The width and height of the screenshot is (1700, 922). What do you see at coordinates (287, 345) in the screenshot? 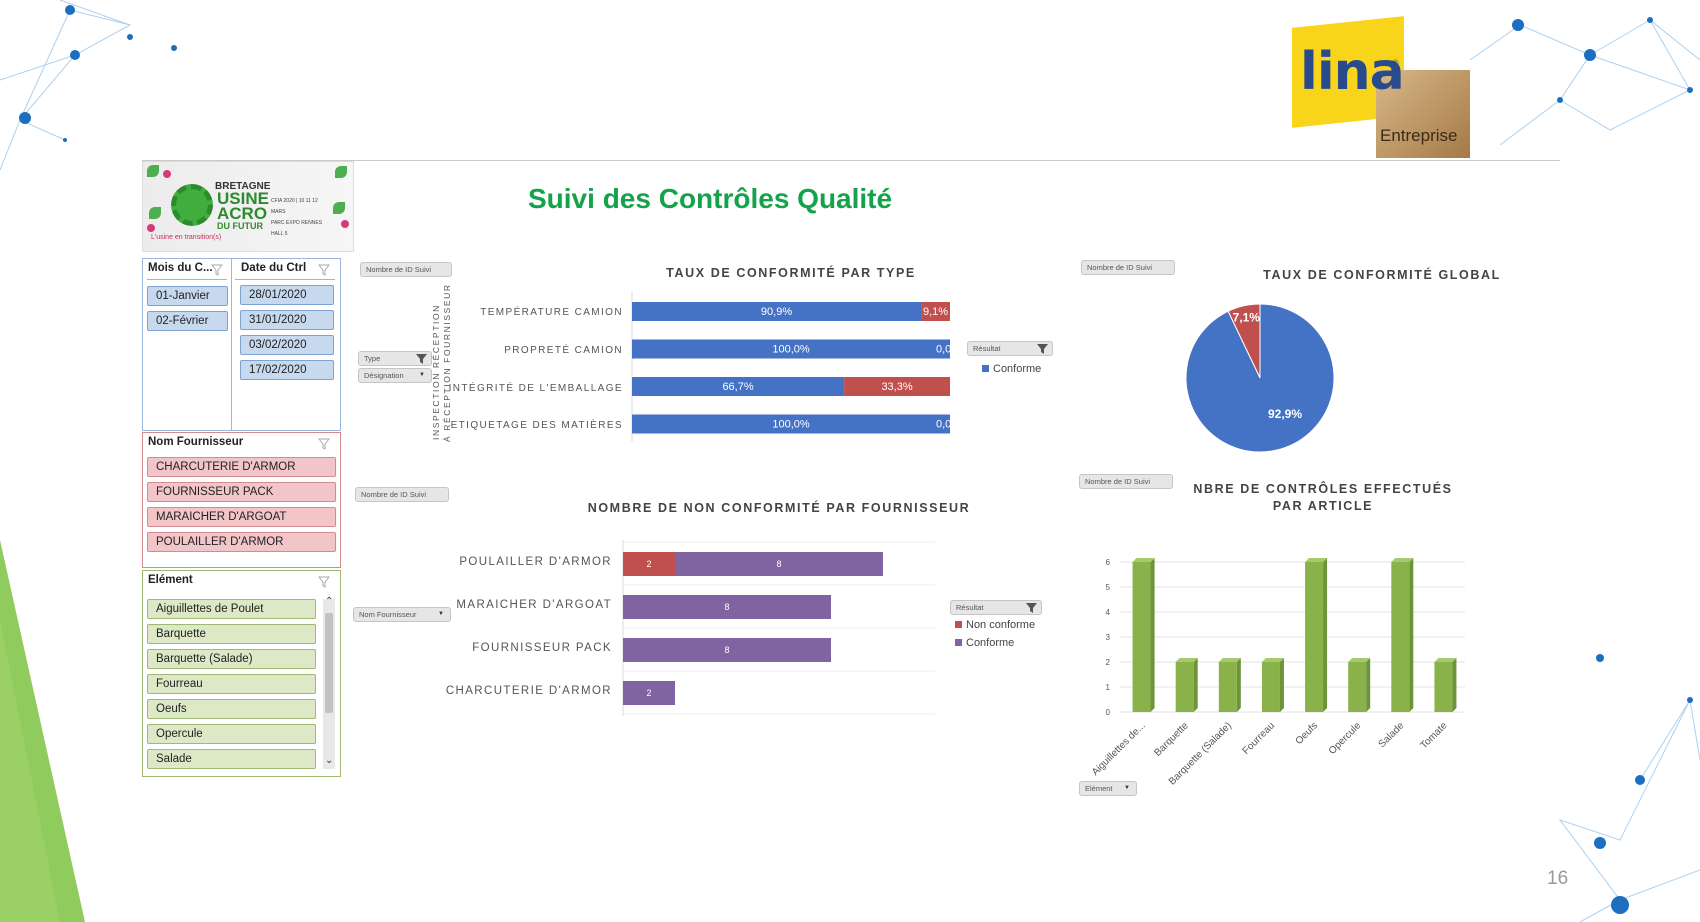
I see `slicer-date-item: 03/02/2020` at bounding box center [287, 345].